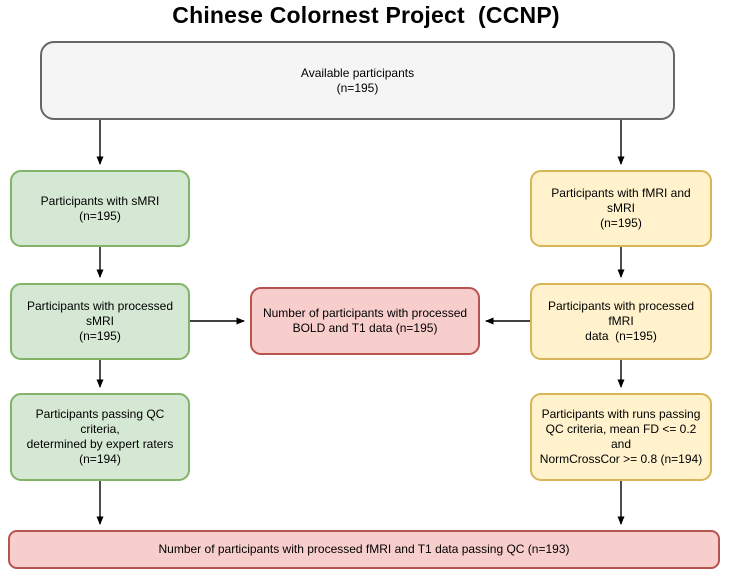  I want to click on node-label: Available participants (n=195), so click(357, 80).